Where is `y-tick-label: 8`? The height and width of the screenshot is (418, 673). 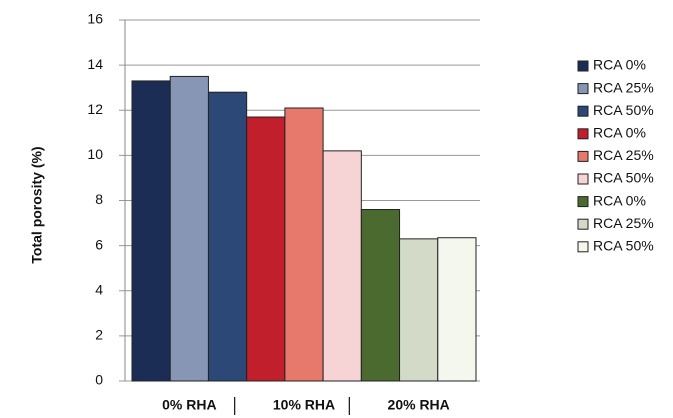 y-tick-label: 8 is located at coordinates (99, 199).